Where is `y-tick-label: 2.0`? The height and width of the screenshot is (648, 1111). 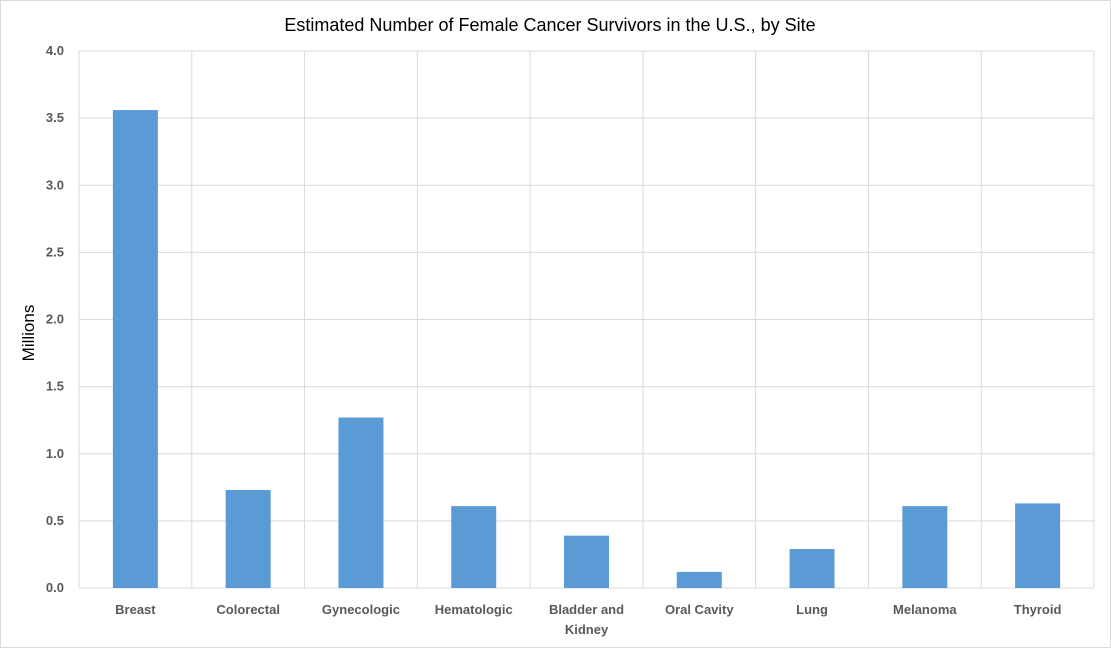
y-tick-label: 2.0 is located at coordinates (55, 319).